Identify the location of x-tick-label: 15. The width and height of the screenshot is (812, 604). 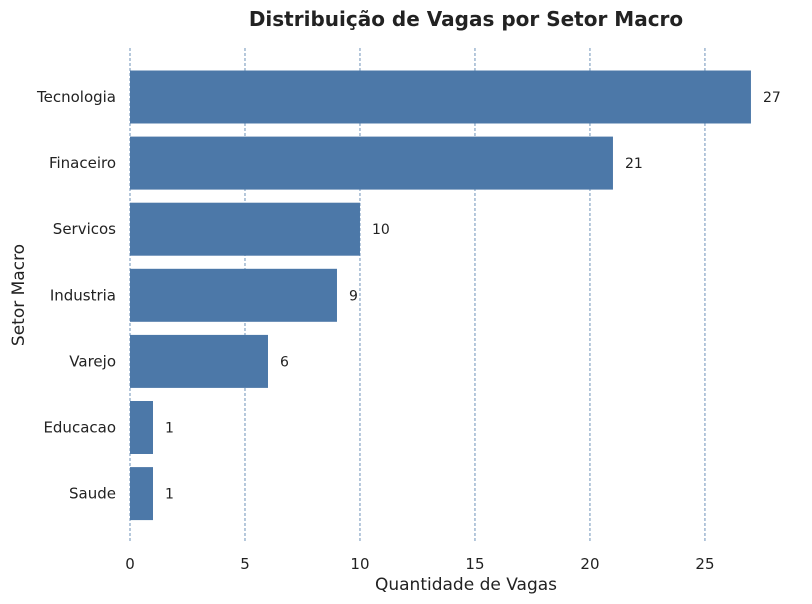
(474, 564).